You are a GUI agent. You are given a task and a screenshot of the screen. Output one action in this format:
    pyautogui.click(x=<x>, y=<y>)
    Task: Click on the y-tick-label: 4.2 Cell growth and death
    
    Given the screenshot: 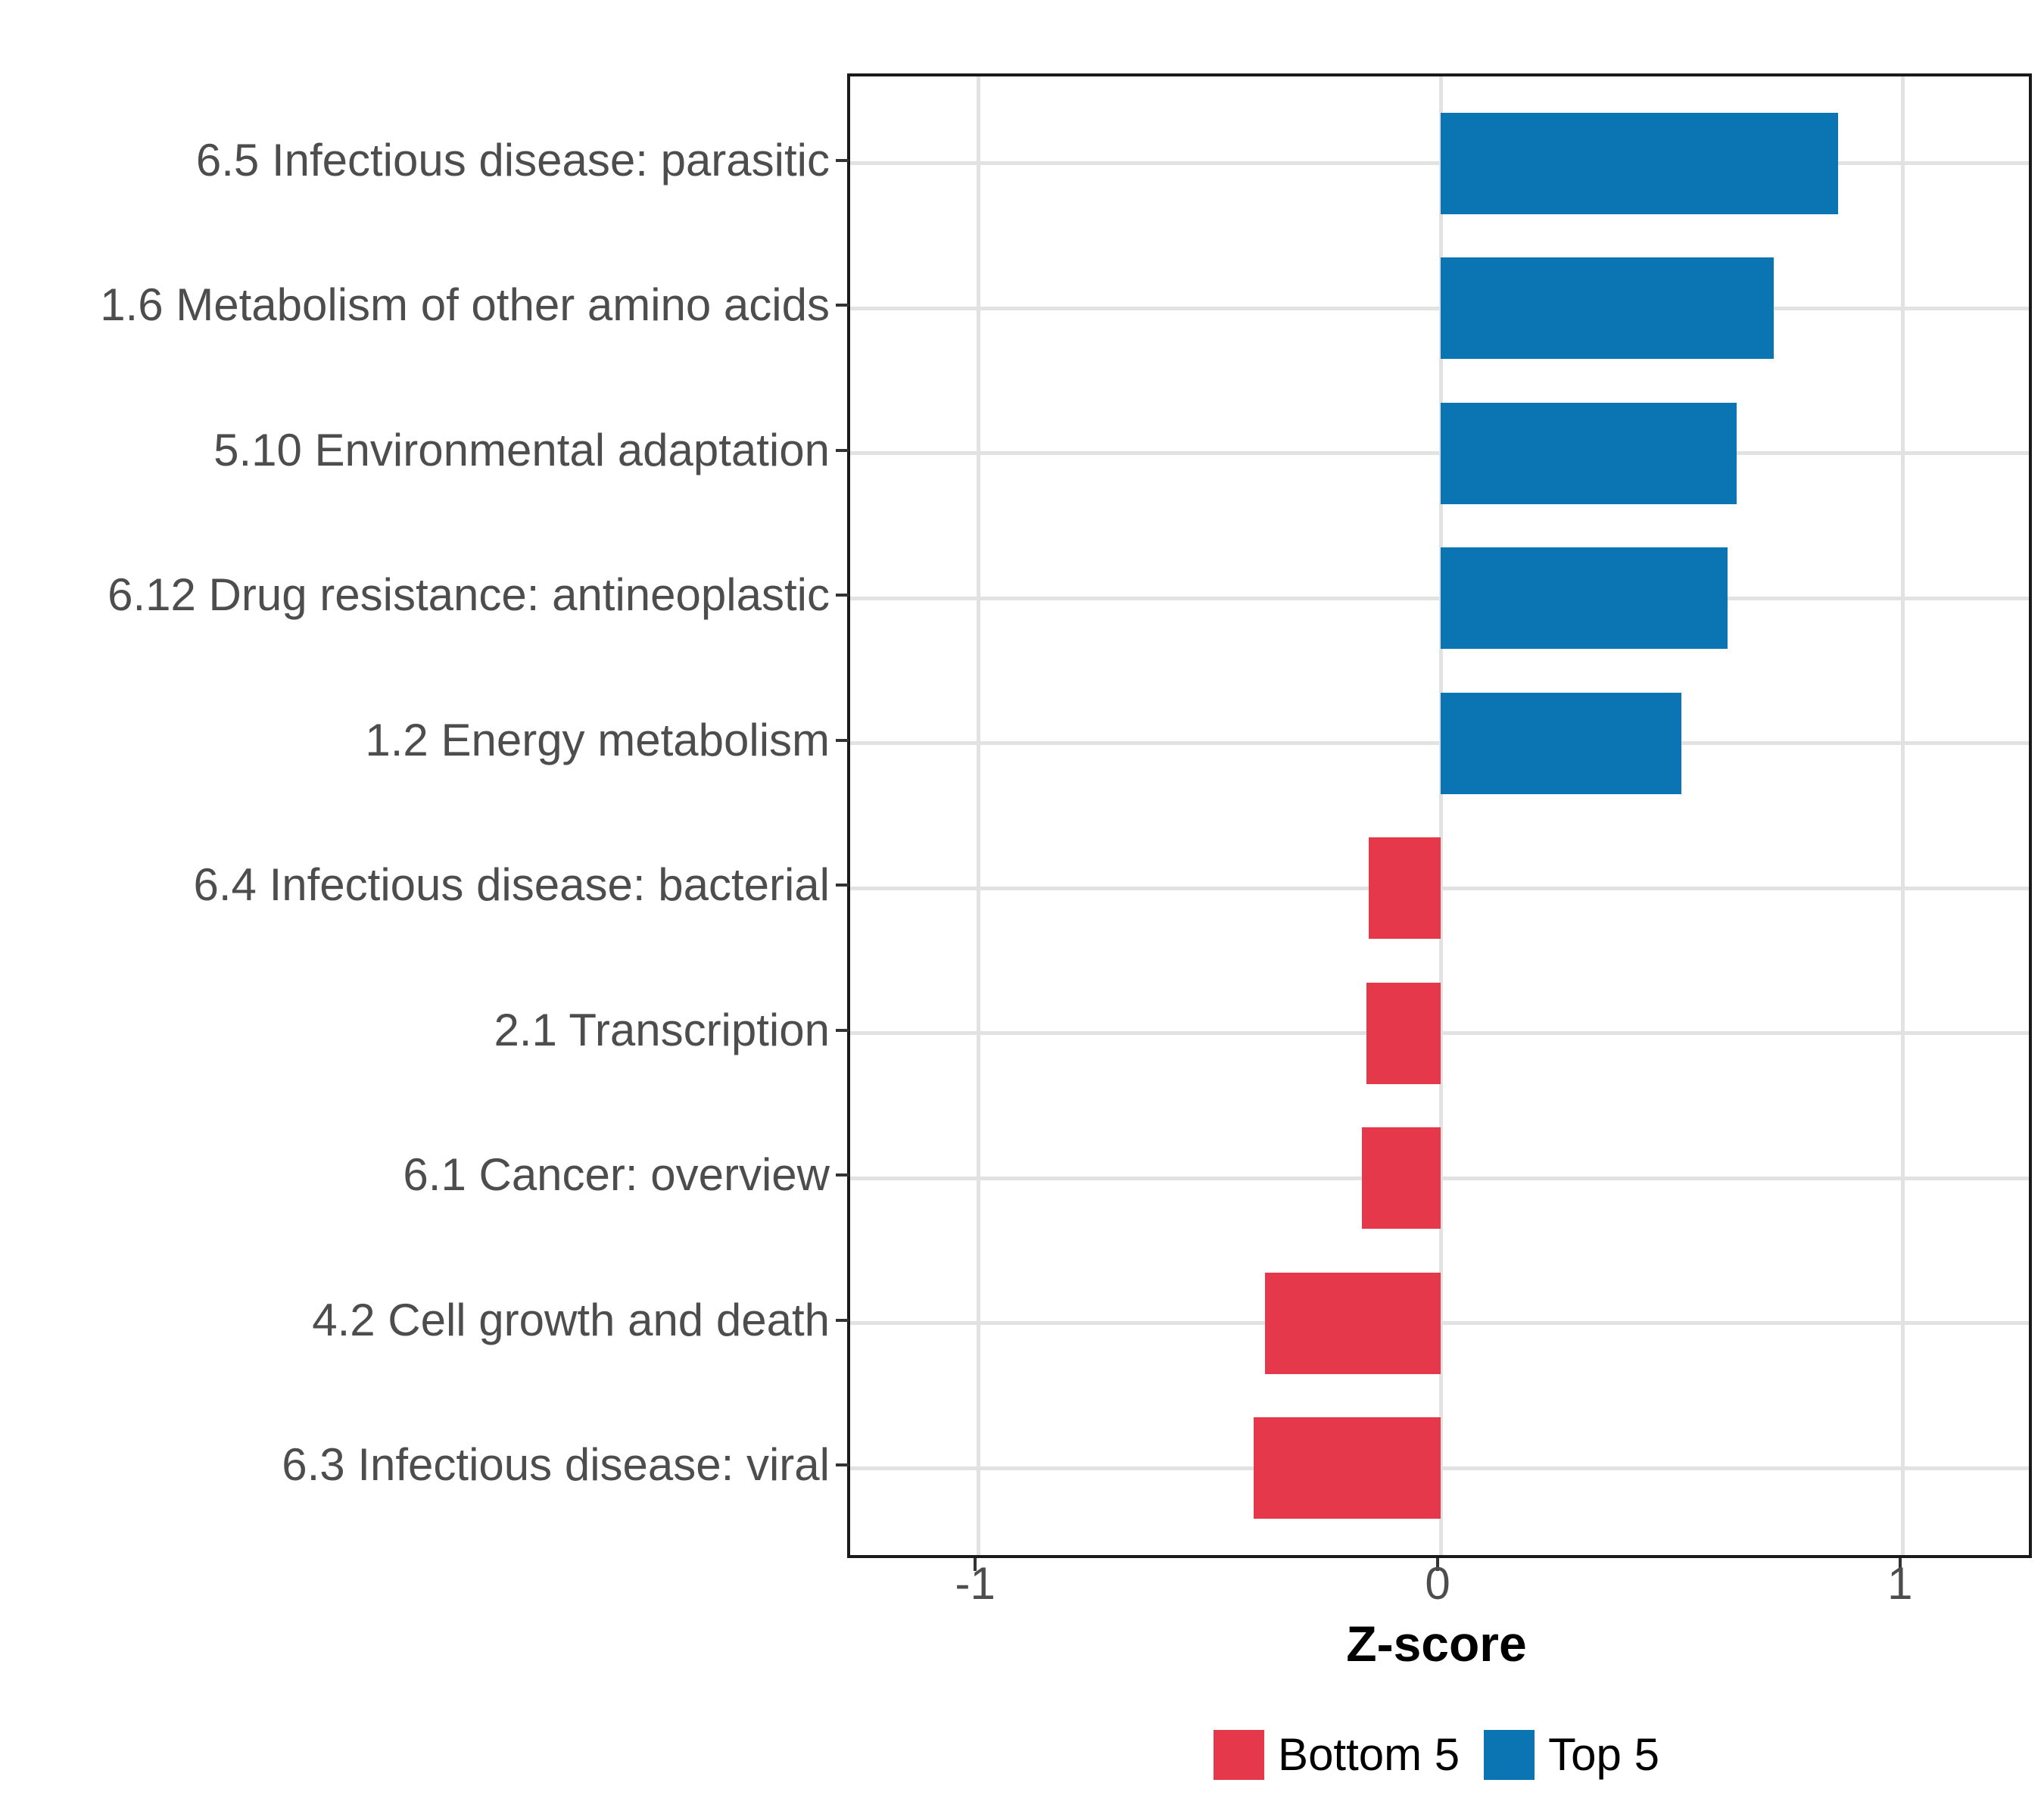 What is the action you would take?
    pyautogui.click(x=571, y=1319)
    